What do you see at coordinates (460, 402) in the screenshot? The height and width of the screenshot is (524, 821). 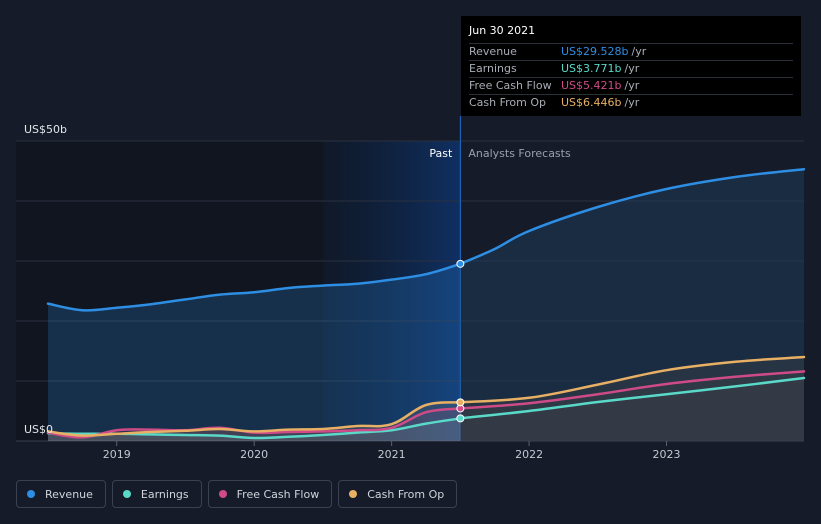 I see `marker-cash-from-op` at bounding box center [460, 402].